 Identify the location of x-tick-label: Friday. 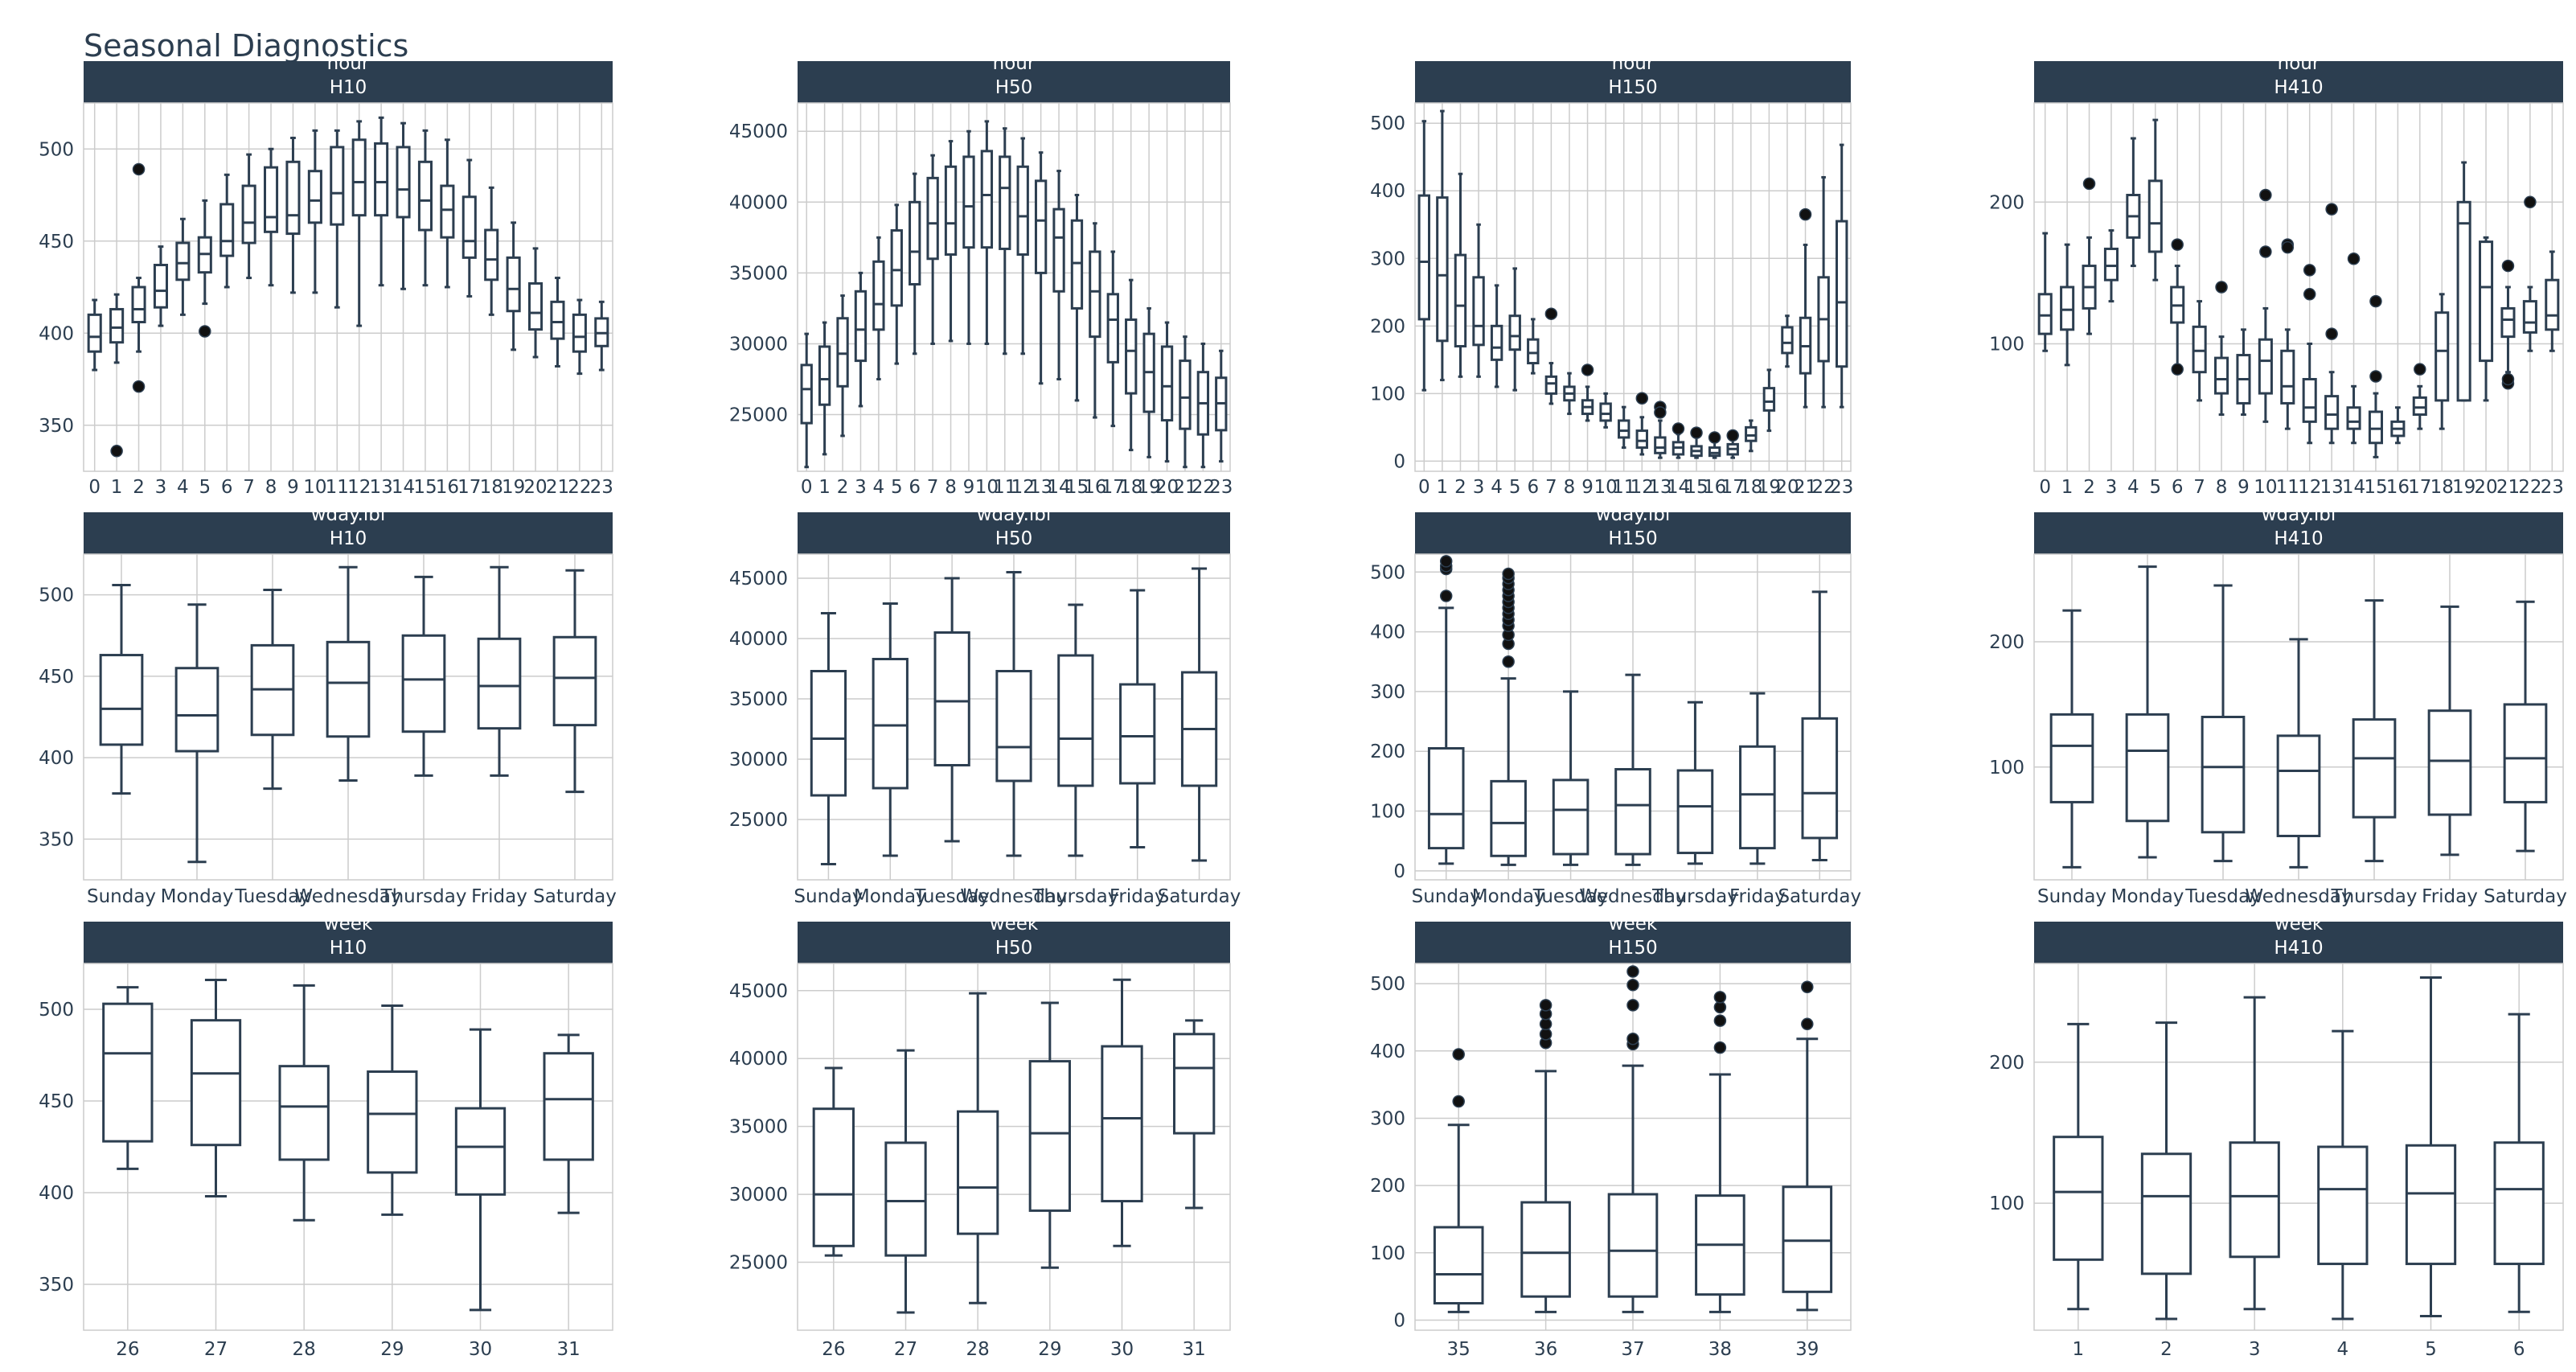
(2450, 896).